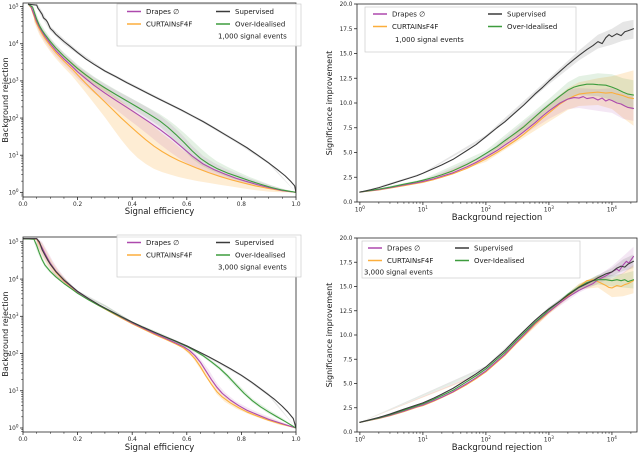 The width and height of the screenshot is (640, 461). I want to click on x-tick-label: 0.6, so click(187, 205).